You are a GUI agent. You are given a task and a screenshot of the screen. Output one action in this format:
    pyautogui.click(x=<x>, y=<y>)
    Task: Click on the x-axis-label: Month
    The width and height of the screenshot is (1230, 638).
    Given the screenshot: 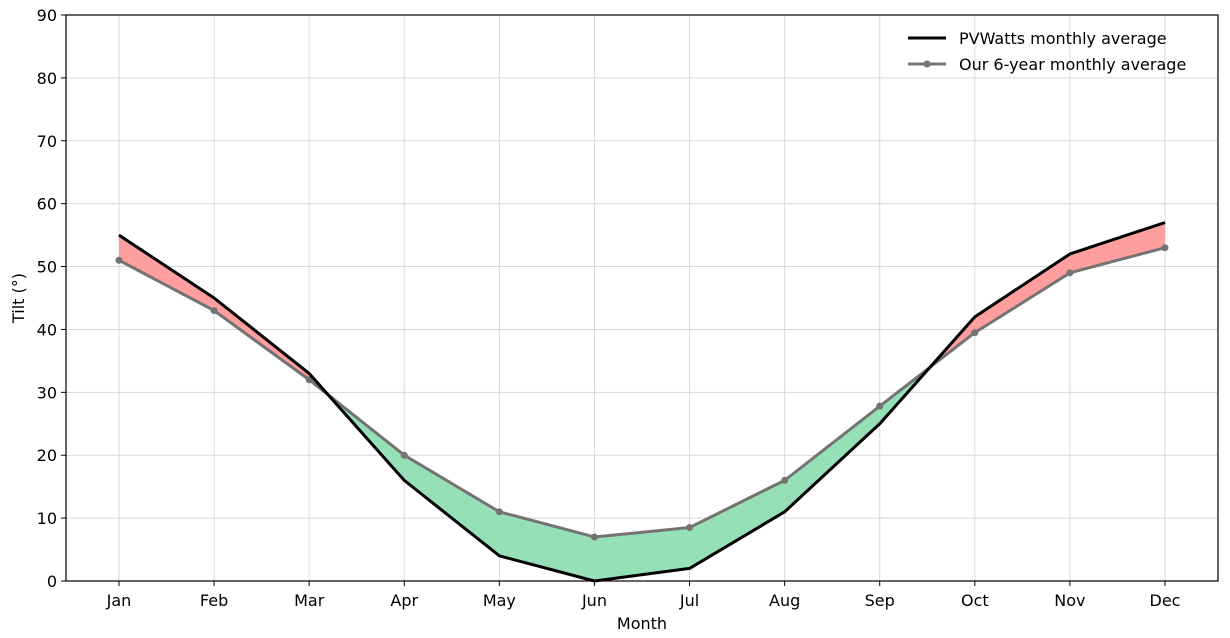 What is the action you would take?
    pyautogui.click(x=642, y=623)
    